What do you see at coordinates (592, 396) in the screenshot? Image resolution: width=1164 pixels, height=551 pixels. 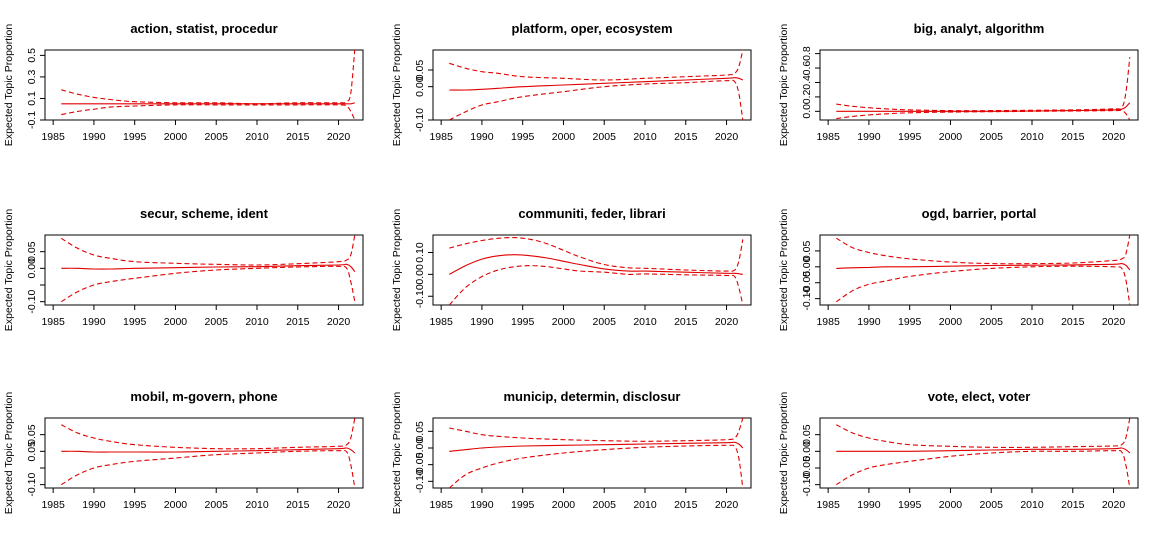 I see `panel-title: municip, determin, disclosur` at bounding box center [592, 396].